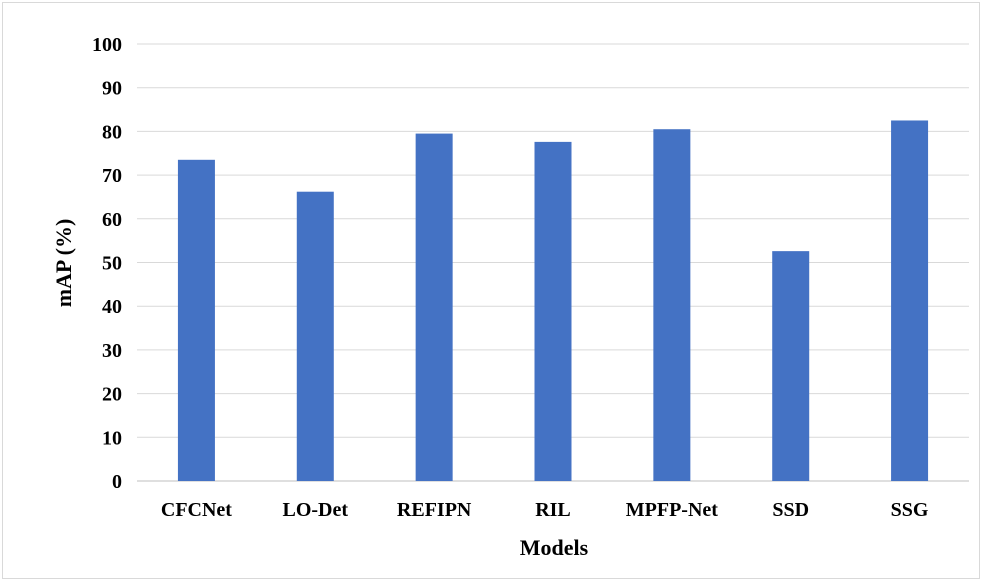 This screenshot has width=984, height=585. Describe the element at coordinates (672, 305) in the screenshot. I see `bar-mpfp-net` at that location.